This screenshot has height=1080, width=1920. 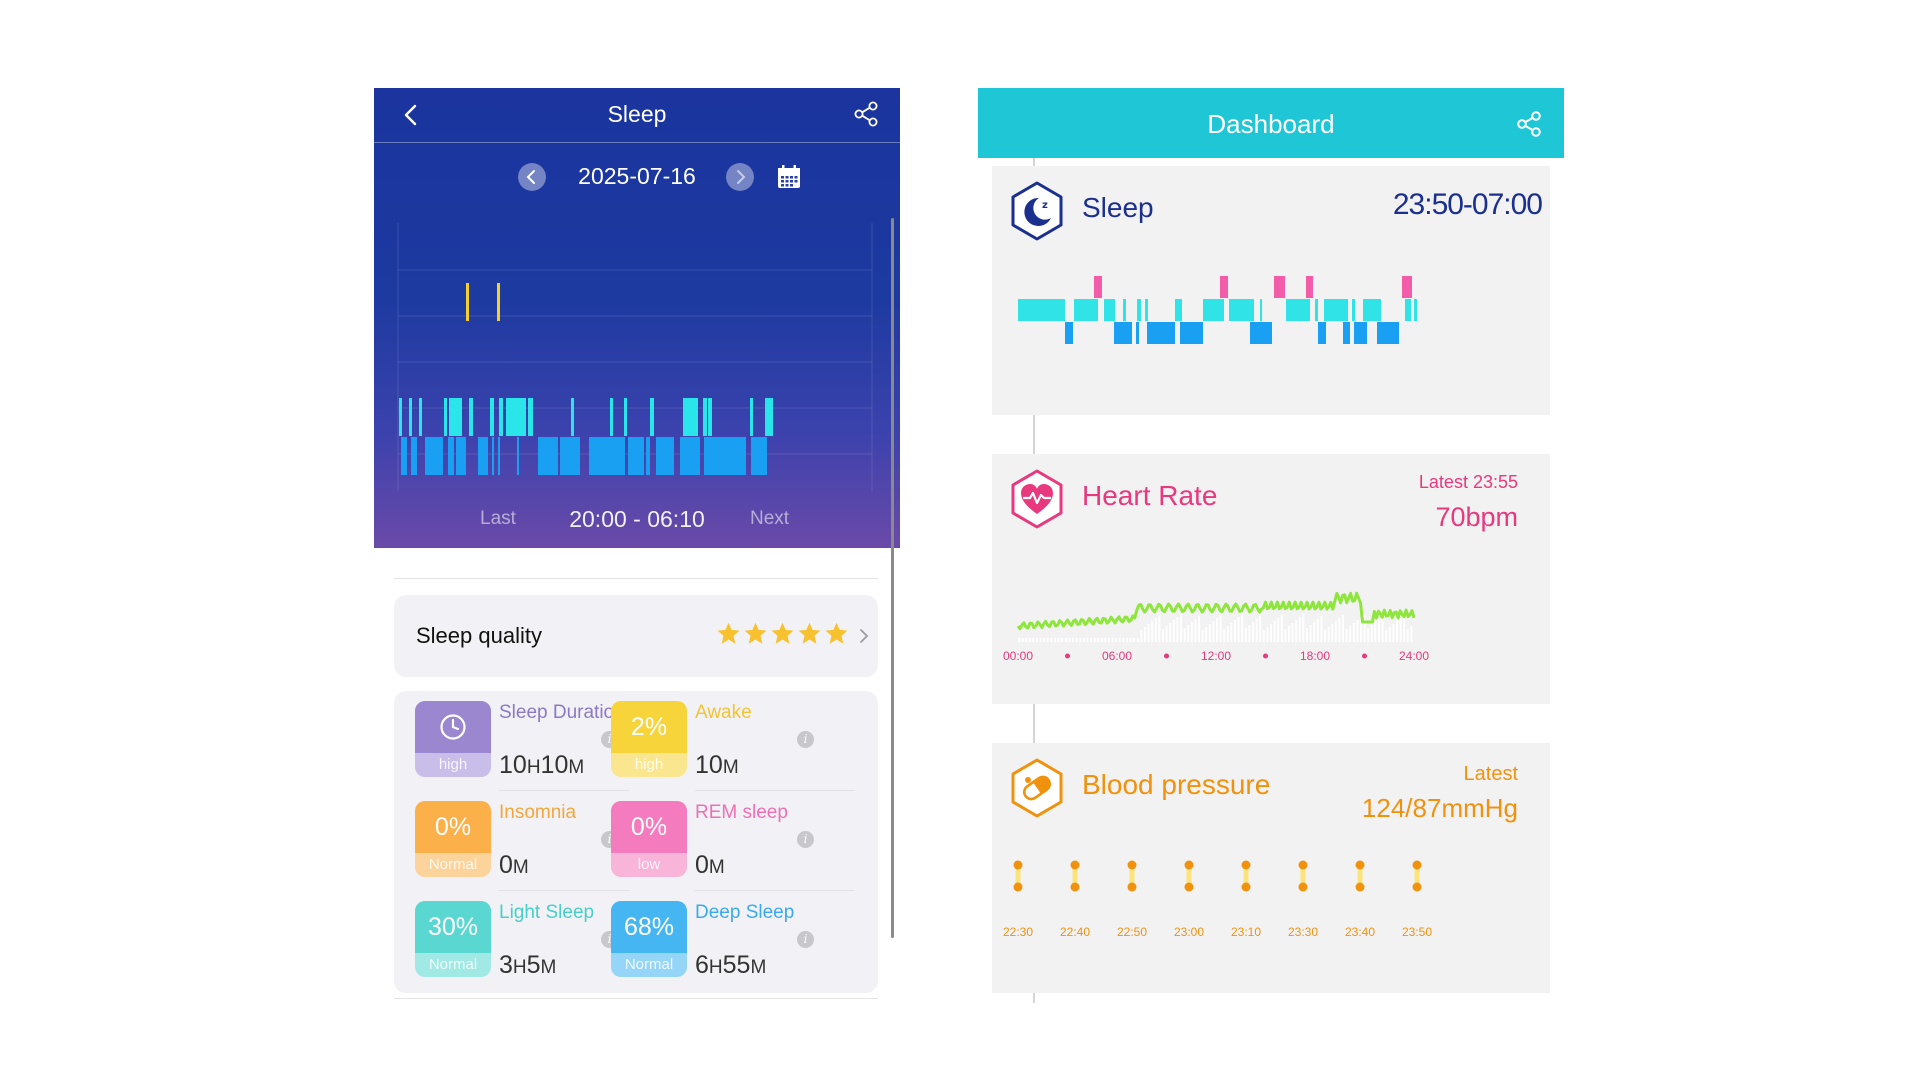 What do you see at coordinates (1217, 899) in the screenshot?
I see `blood-pressure-chart: 22:30 22:40 22:50 23:00 23:10 23:30 23:40 23:50` at bounding box center [1217, 899].